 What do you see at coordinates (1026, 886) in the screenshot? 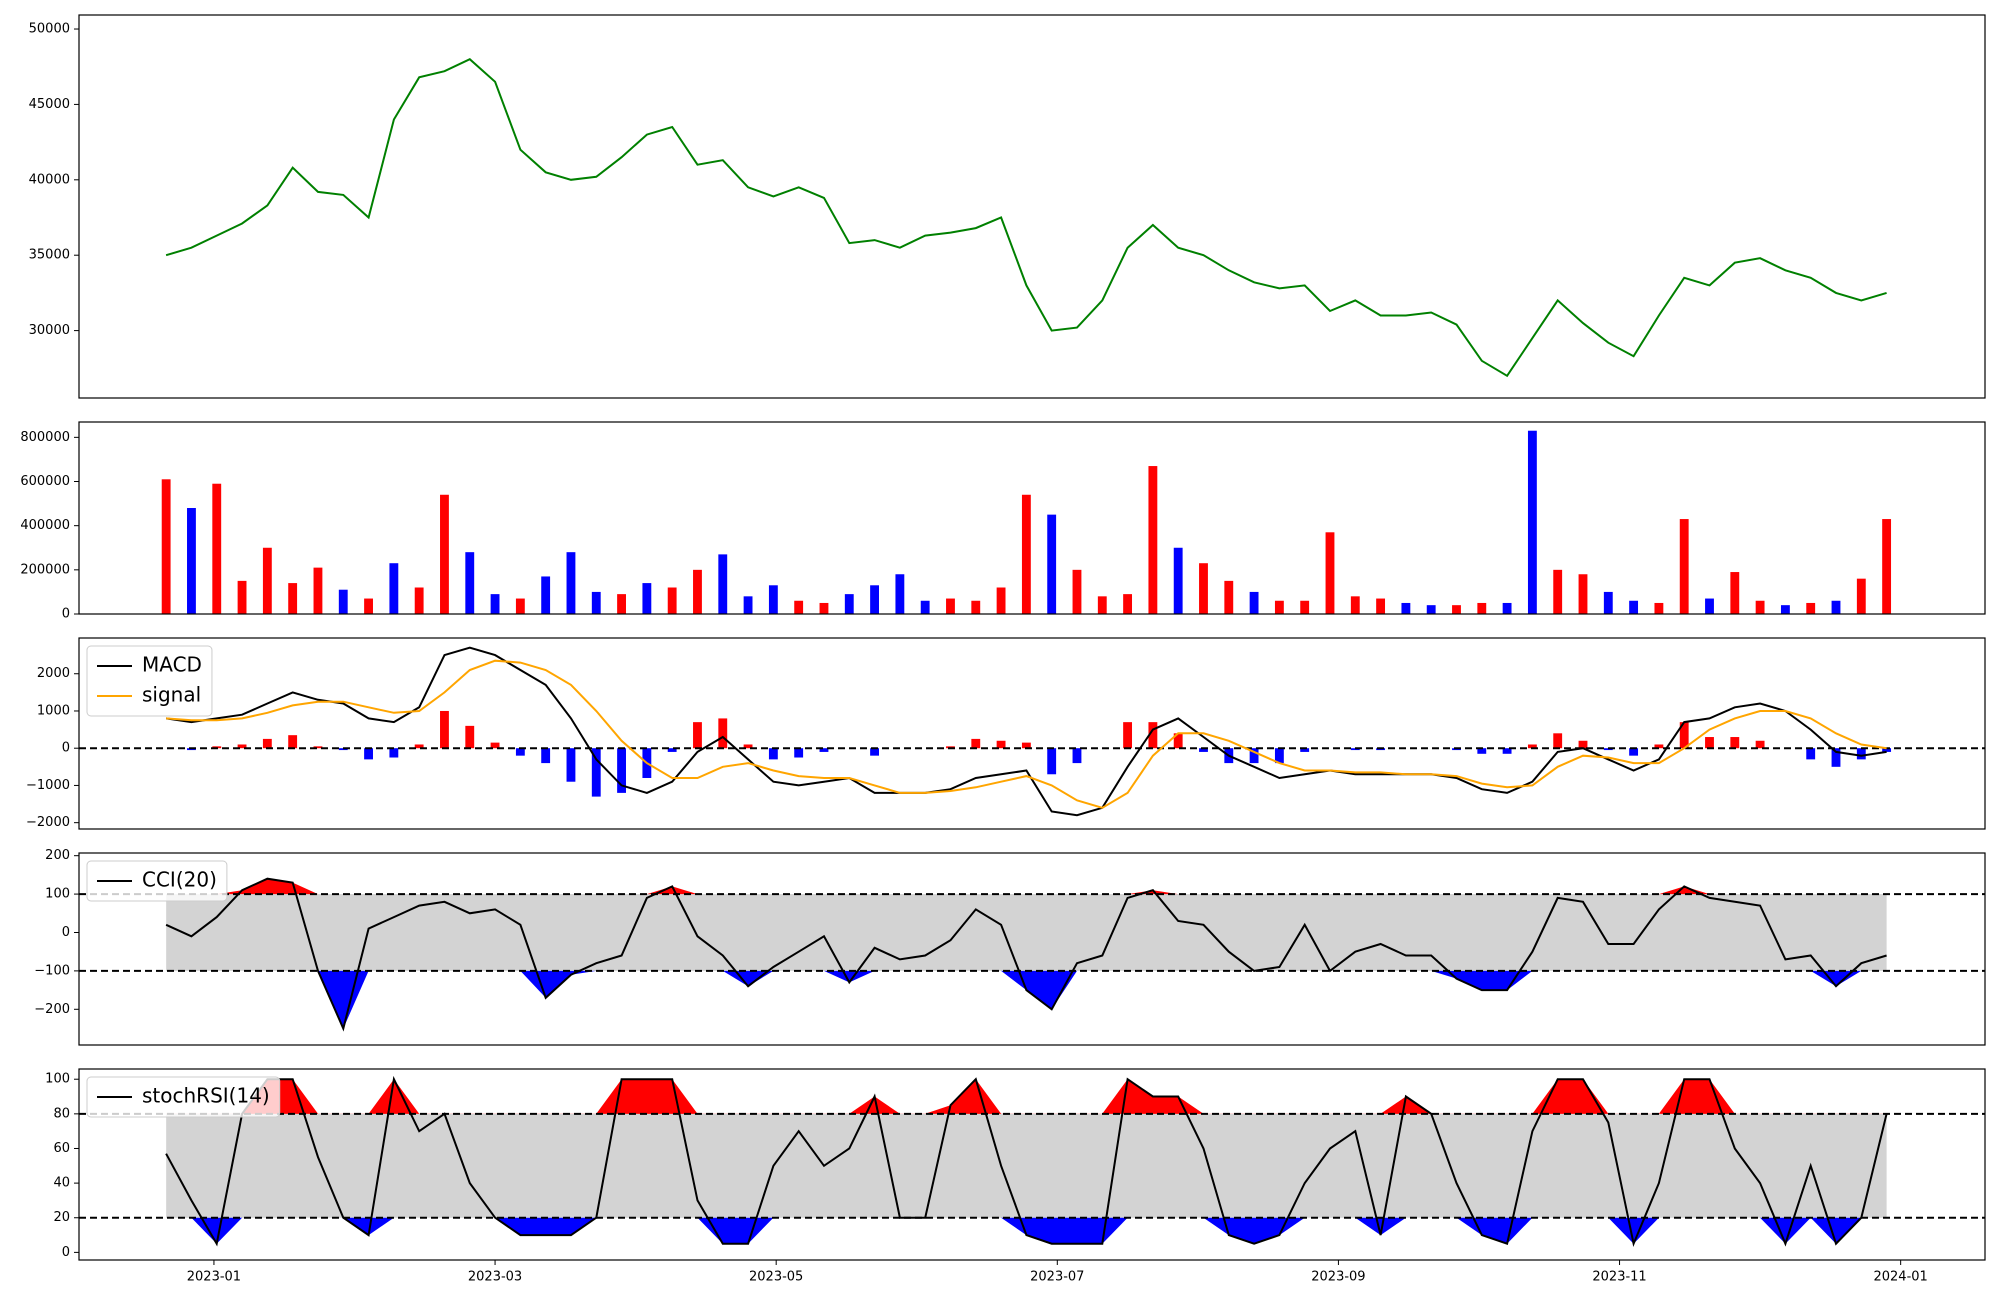
I see `upper-fill` at bounding box center [1026, 886].